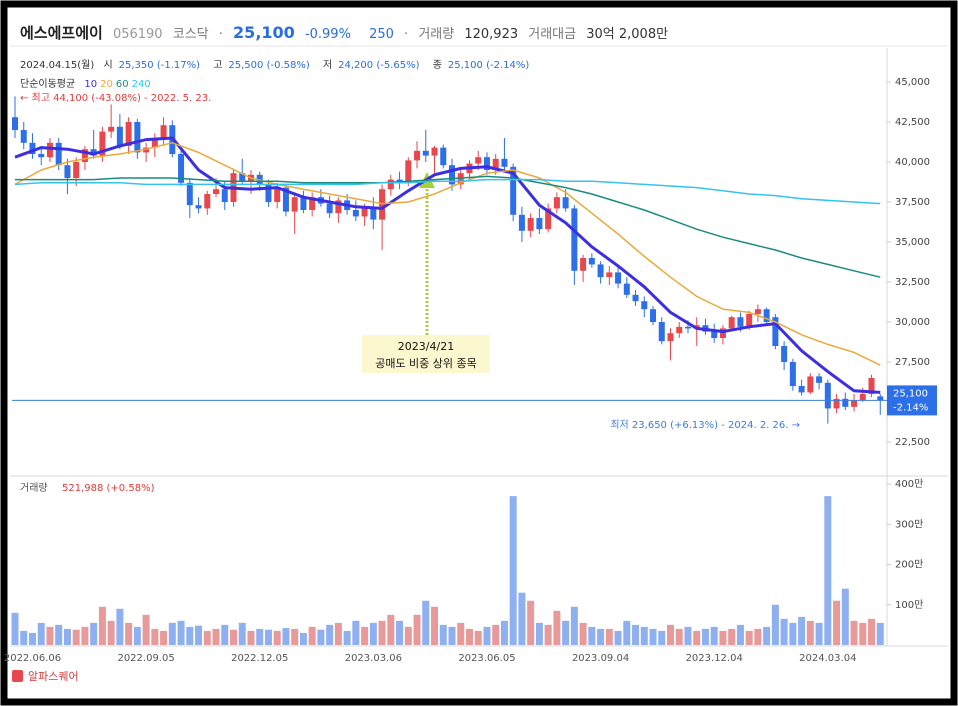 The image size is (958, 706). I want to click on legend-entry: 60, so click(122, 84).